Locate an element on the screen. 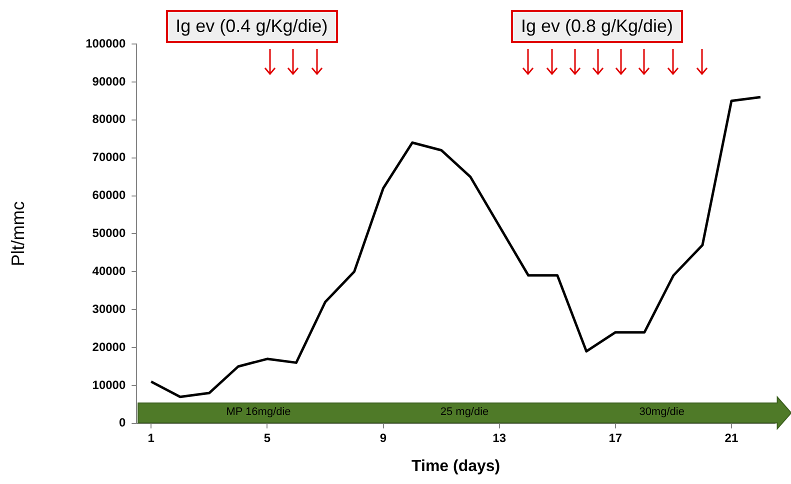 The width and height of the screenshot is (791, 484). y-tick-label: 80000 is located at coordinates (109, 119).